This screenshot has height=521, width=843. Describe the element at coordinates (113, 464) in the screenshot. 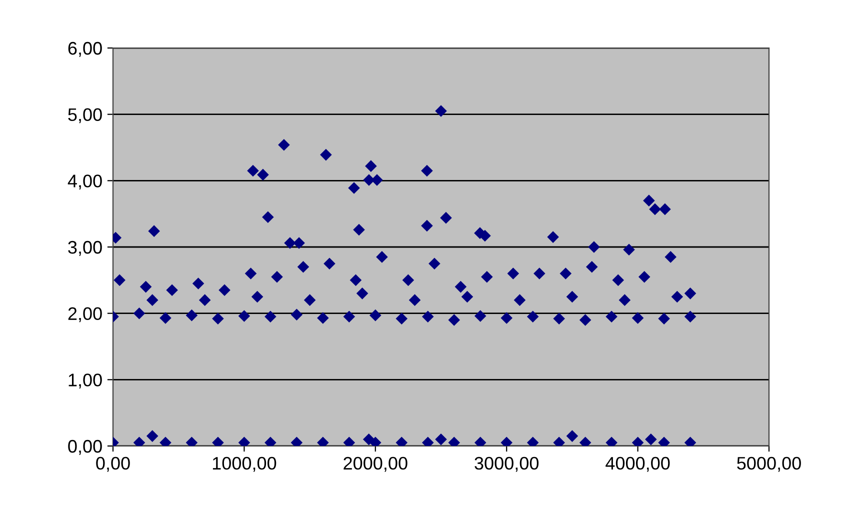

I see `x-tick-label: 0,00` at that location.